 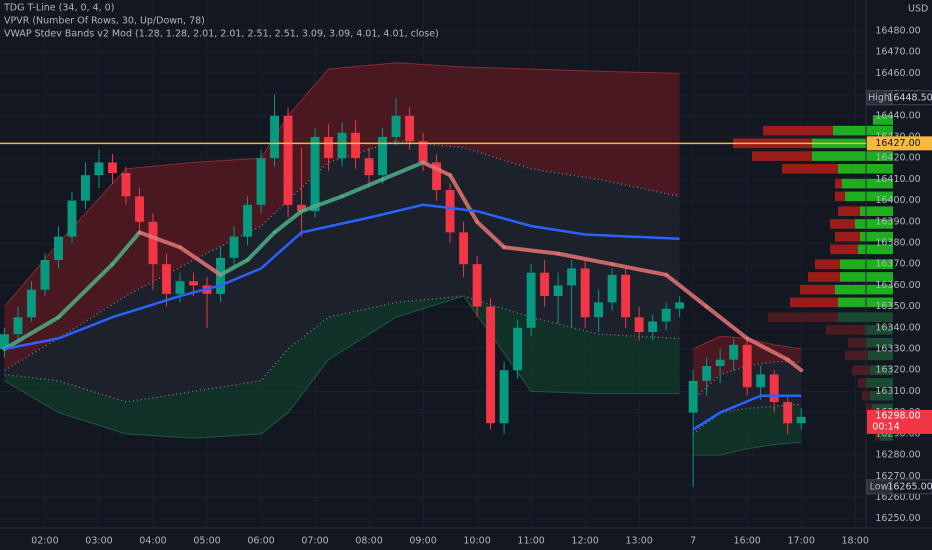 I want to click on y-tick-label: 16250.00, so click(x=897, y=518).